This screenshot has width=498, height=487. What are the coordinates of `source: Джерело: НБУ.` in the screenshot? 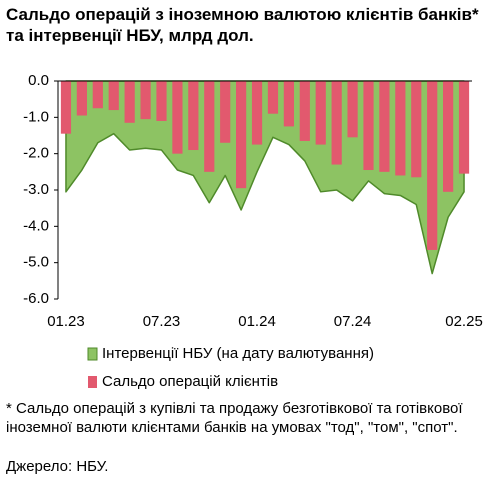 It's located at (57, 466).